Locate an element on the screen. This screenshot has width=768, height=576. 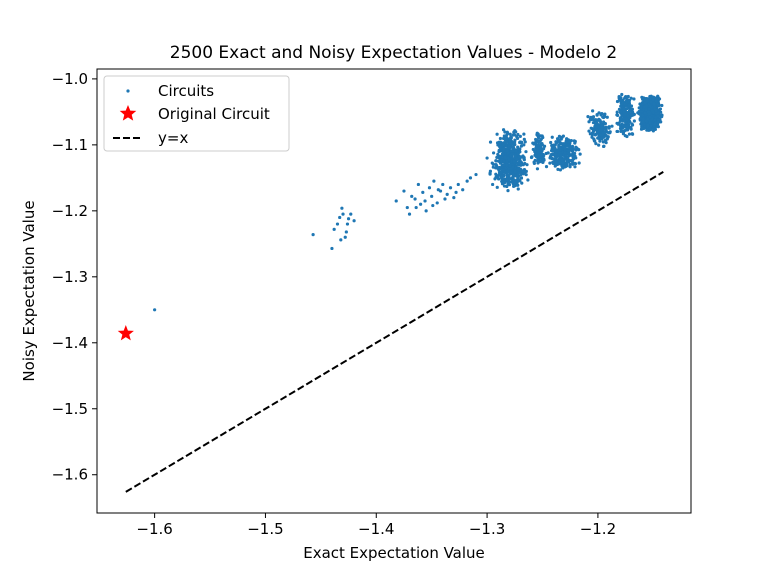
original-circuit-star is located at coordinates (125, 333).